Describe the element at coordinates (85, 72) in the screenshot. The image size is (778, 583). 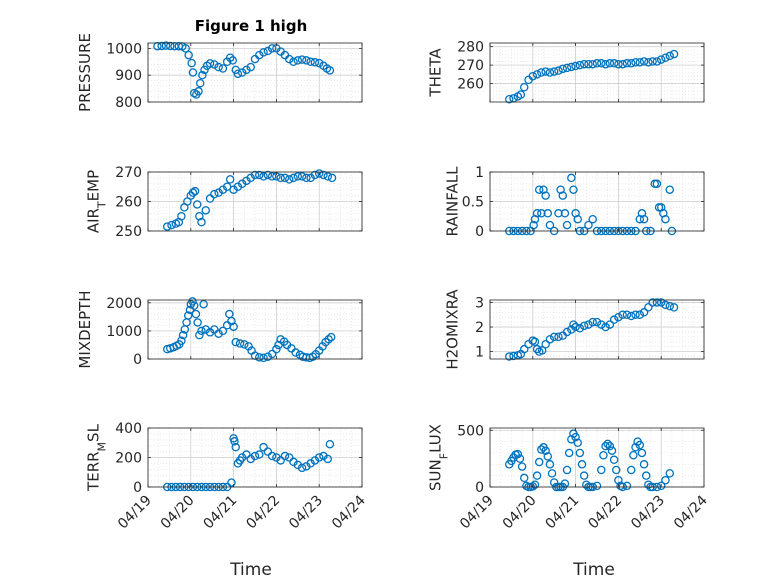
I see `y-axis-label: PRESSURE` at that location.